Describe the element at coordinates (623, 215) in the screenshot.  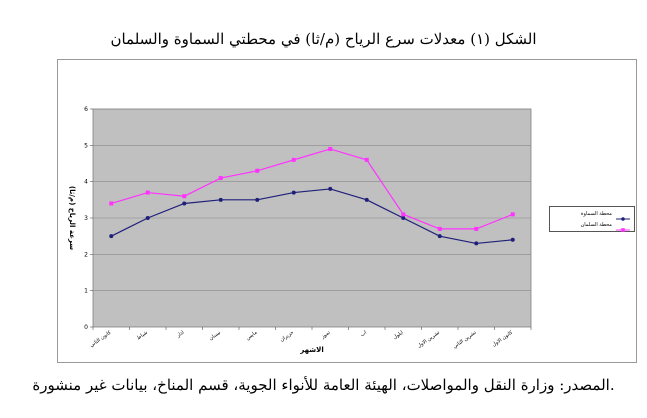
I see `legend-swatch-samawa` at that location.